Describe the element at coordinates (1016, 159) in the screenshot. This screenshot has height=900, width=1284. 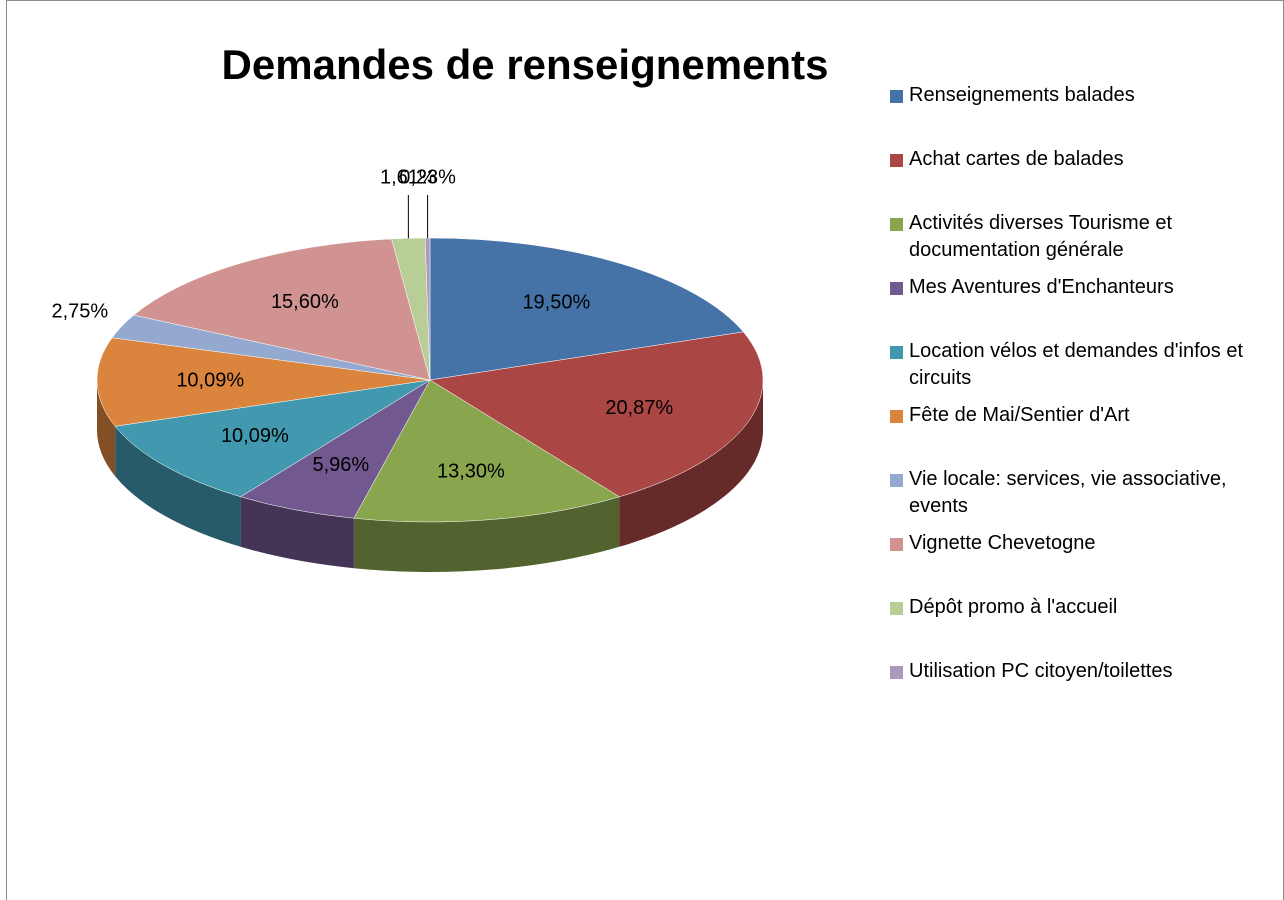
I see `legend-label: Achat cartes de balades` at that location.